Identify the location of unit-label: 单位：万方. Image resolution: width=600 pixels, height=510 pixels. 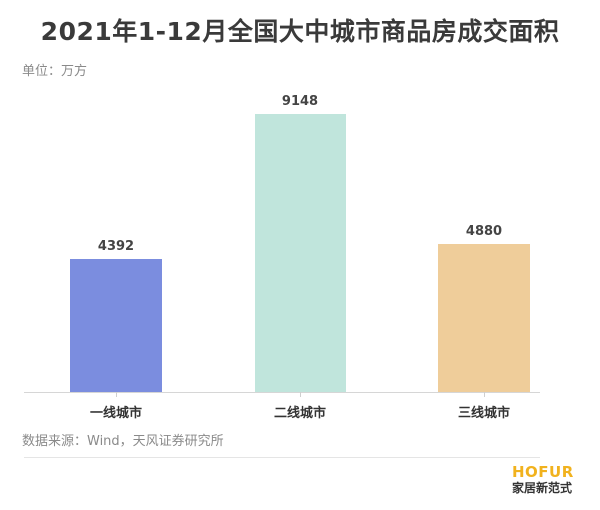
(55, 71).